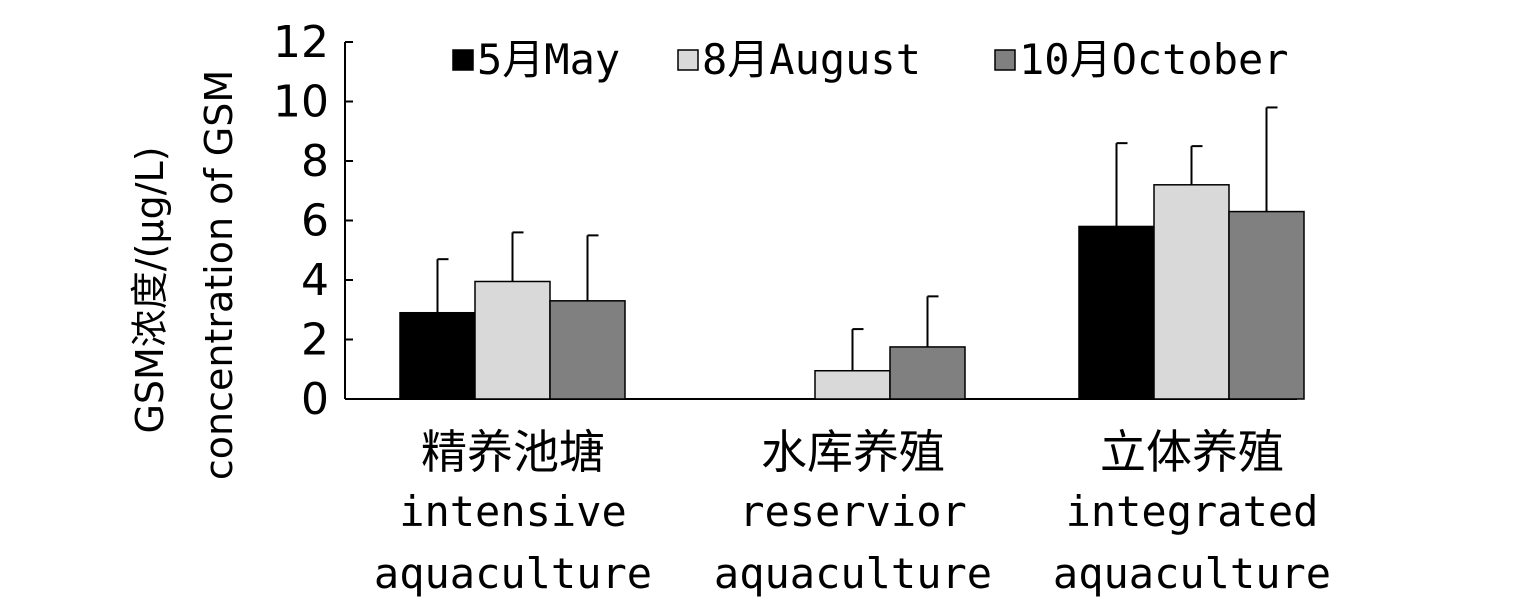  I want to click on legend: 5月May 8月August 10月October, so click(870, 59).